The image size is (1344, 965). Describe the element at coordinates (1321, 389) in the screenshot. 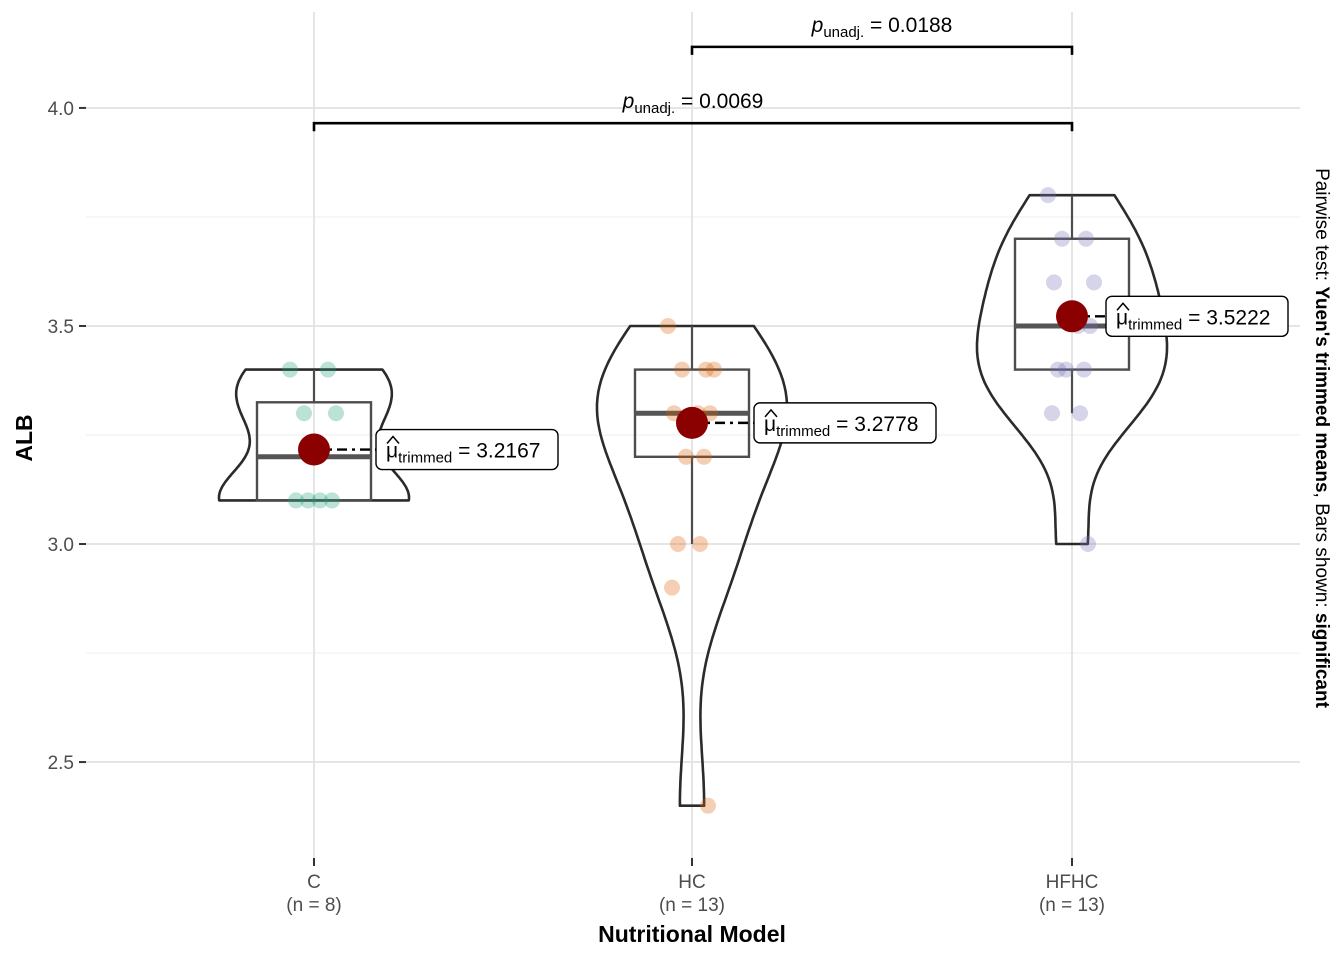

I see `caption-part2: Yuen's trimmed means` at that location.